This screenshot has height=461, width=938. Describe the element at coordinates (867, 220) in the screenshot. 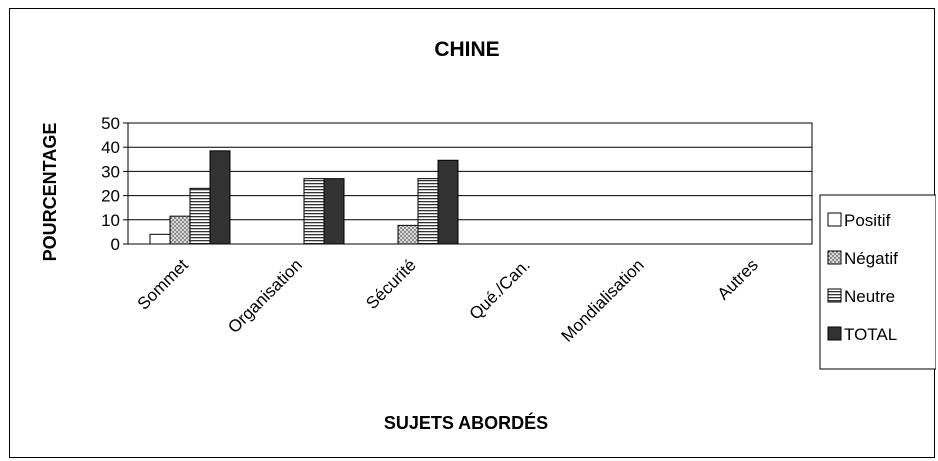

I see `legend-label: Positif` at that location.